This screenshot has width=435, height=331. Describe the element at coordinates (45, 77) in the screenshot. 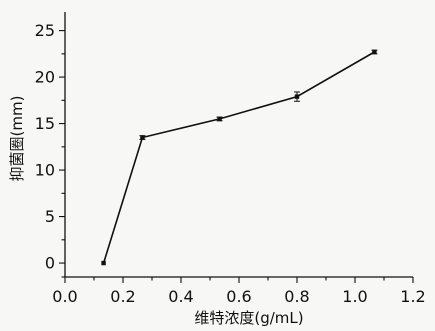

I see `y-tick-label: 20` at that location.